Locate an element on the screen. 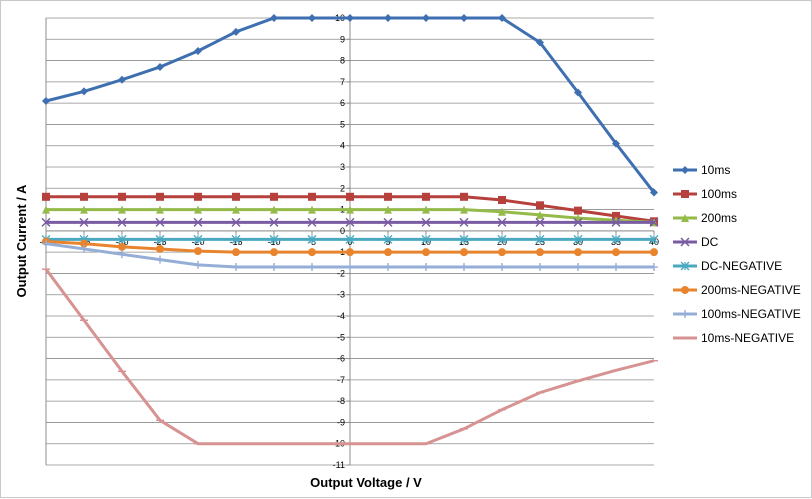 The height and width of the screenshot is (499, 812). y-tick-label: -4 is located at coordinates (341, 316).